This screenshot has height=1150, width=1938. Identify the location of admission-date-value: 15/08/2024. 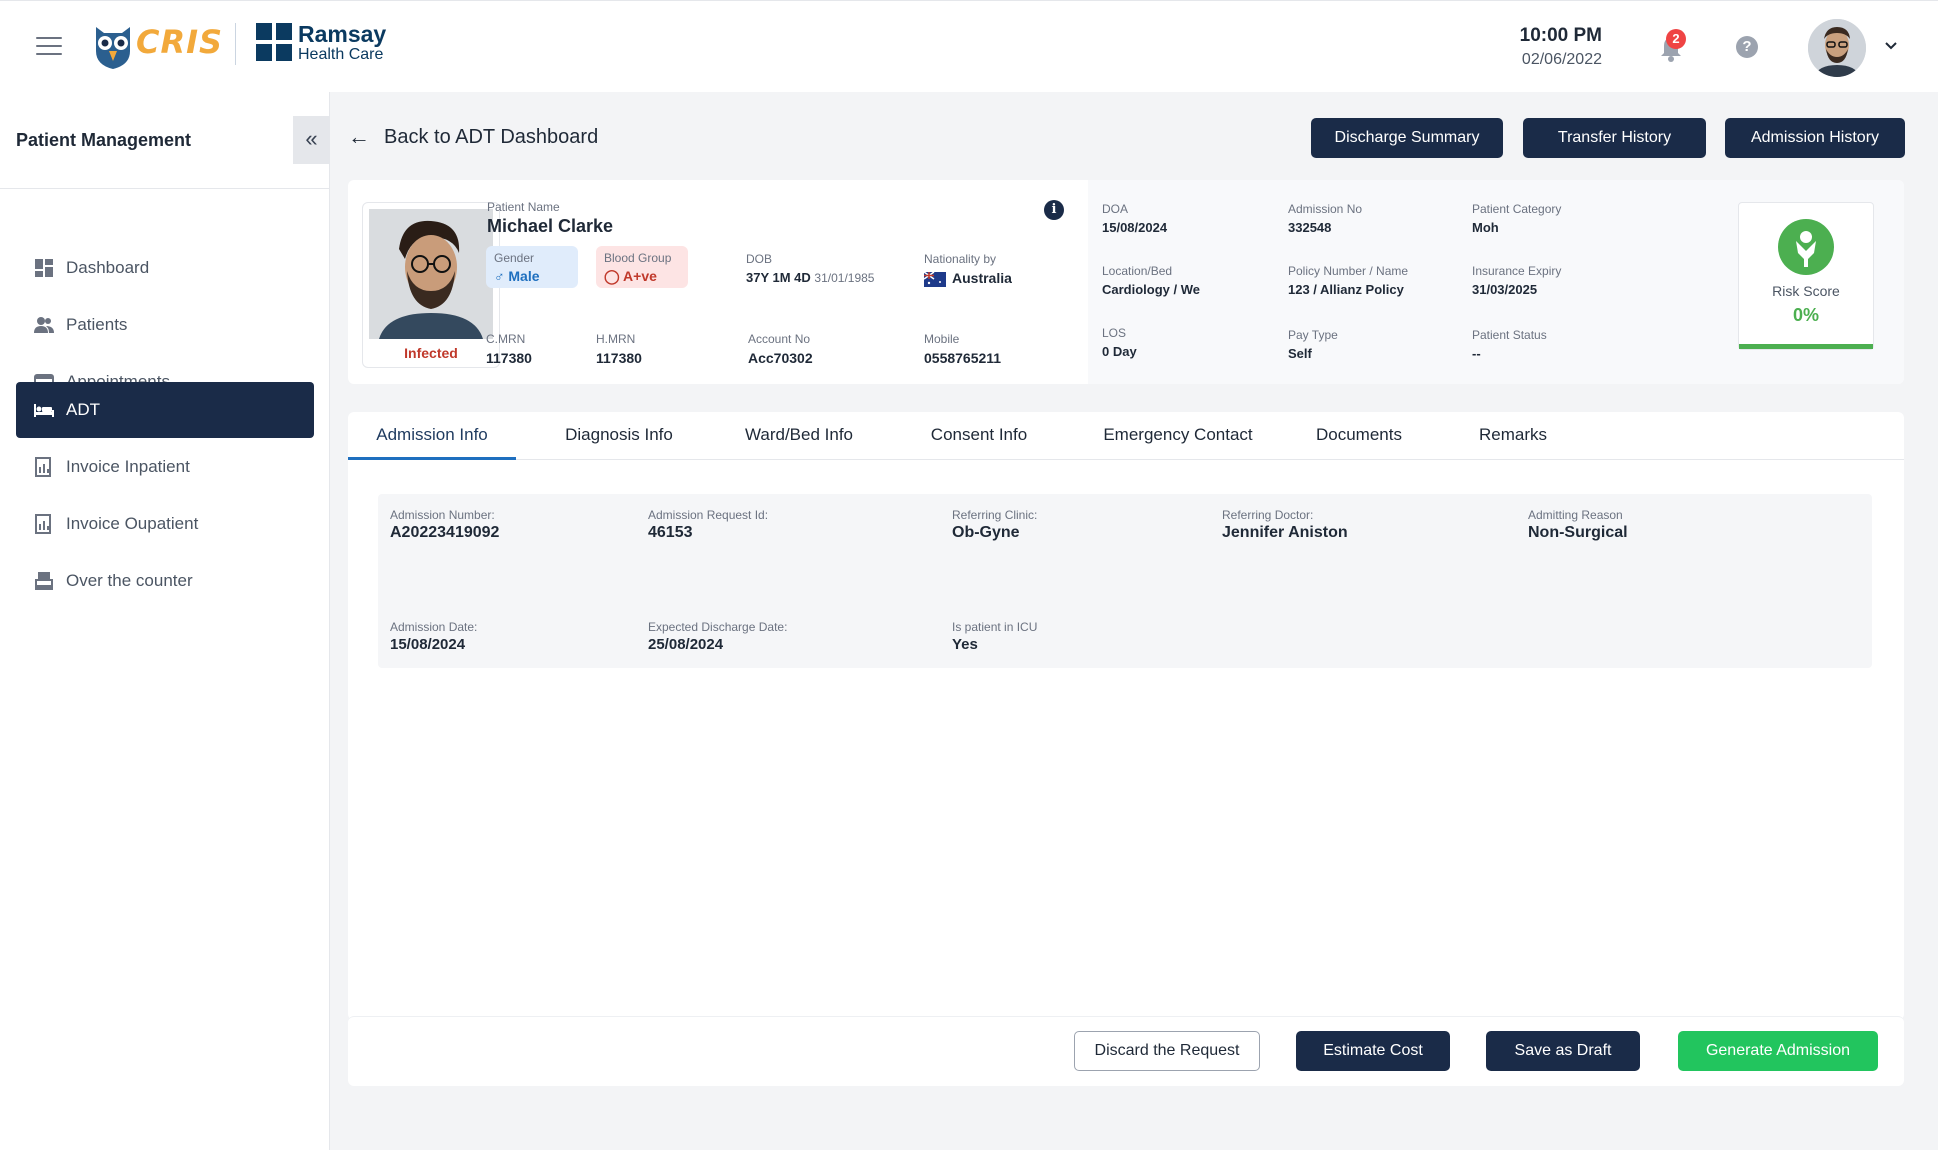
(428, 644).